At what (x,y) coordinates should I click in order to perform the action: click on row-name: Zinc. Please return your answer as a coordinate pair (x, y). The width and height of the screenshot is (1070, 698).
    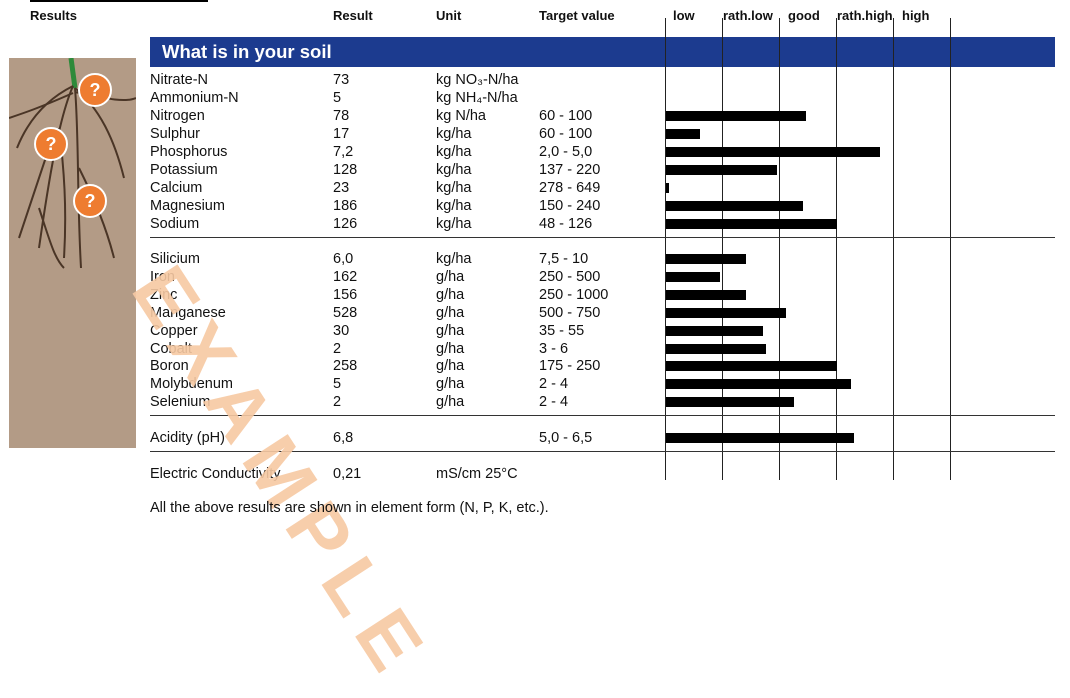
    Looking at the image, I should click on (164, 295).